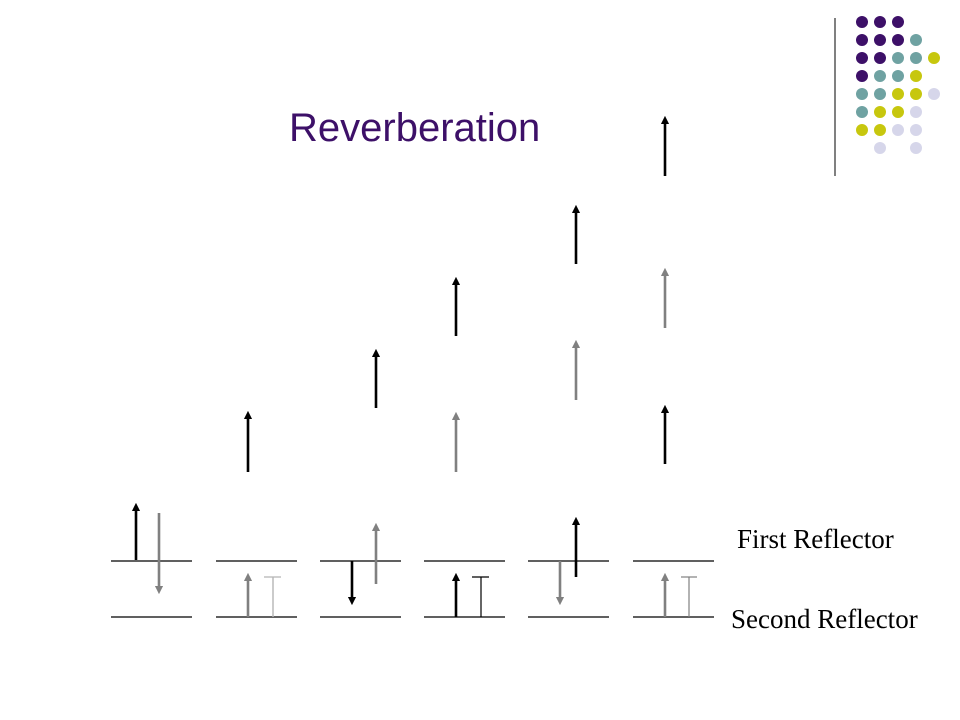  I want to click on decorative-dot-grid, so click(898, 85).